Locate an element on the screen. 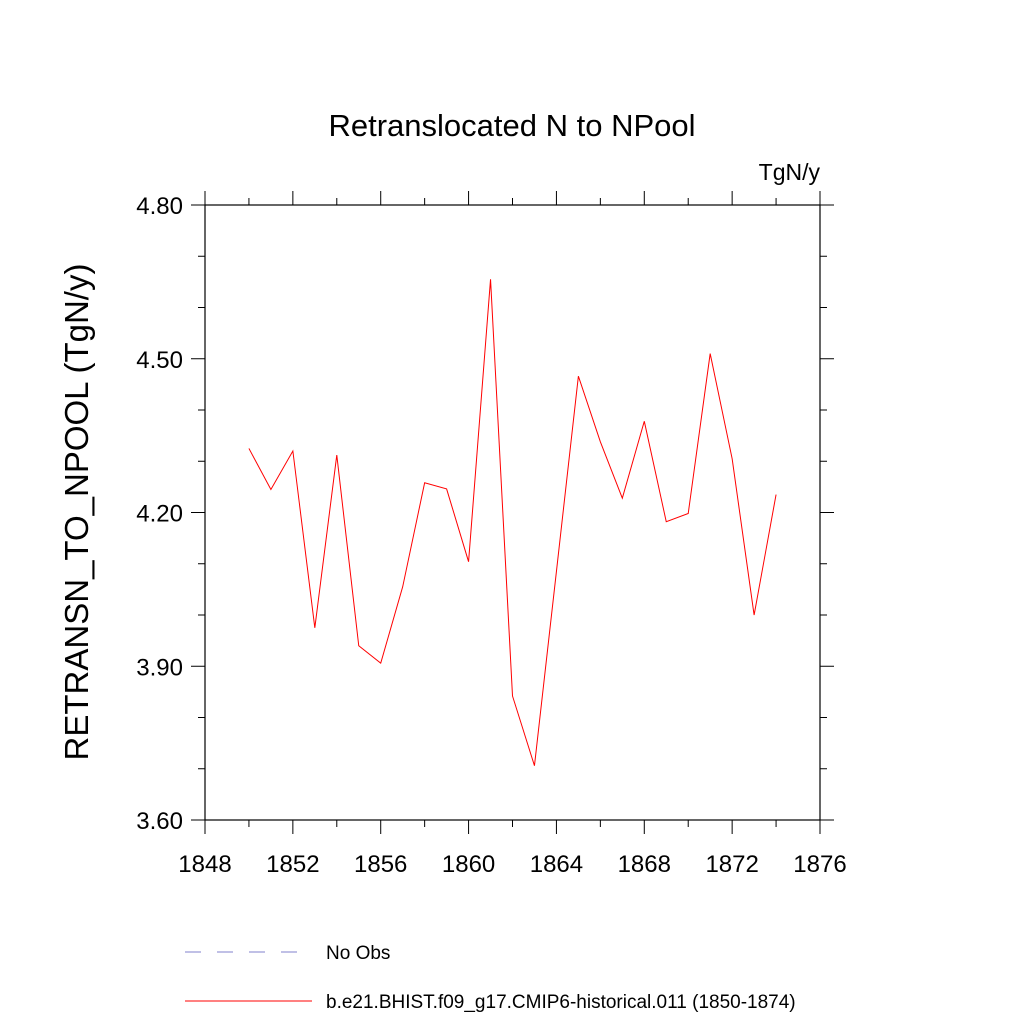 This screenshot has width=1024, height=1024. y-tick-label: 4.20 is located at coordinates (159, 514).